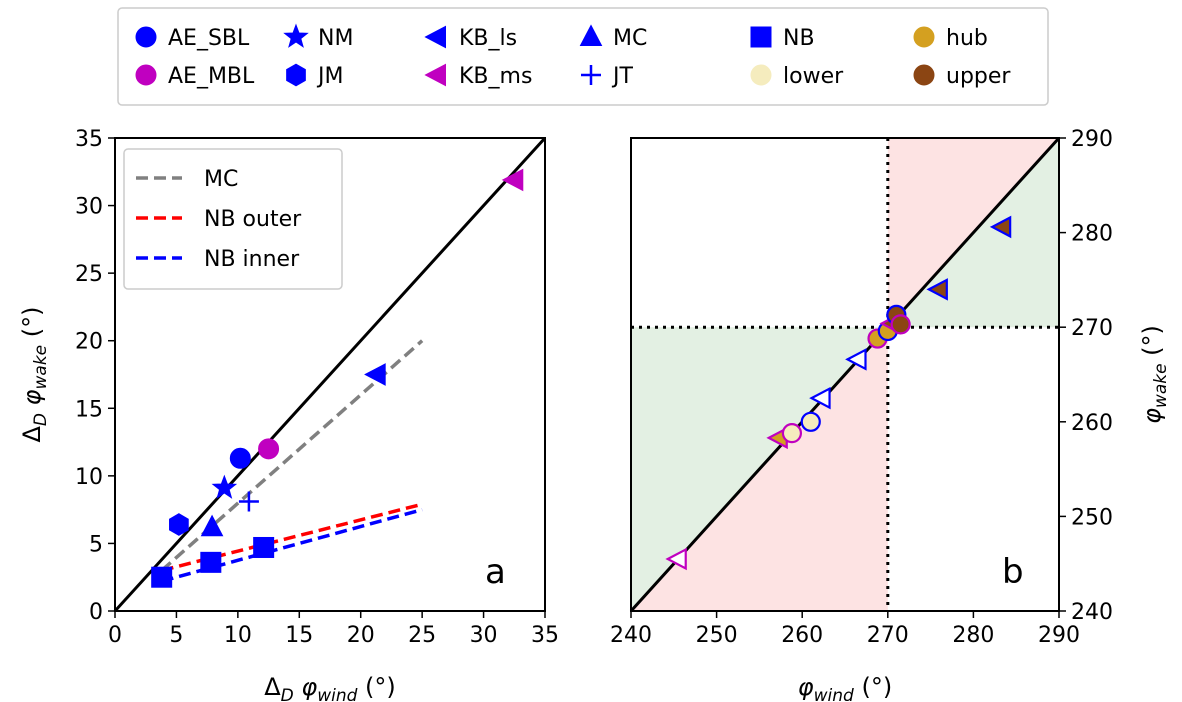 This screenshot has width=1182, height=702. I want to click on panel-b-x-tick-label: 270, so click(888, 635).